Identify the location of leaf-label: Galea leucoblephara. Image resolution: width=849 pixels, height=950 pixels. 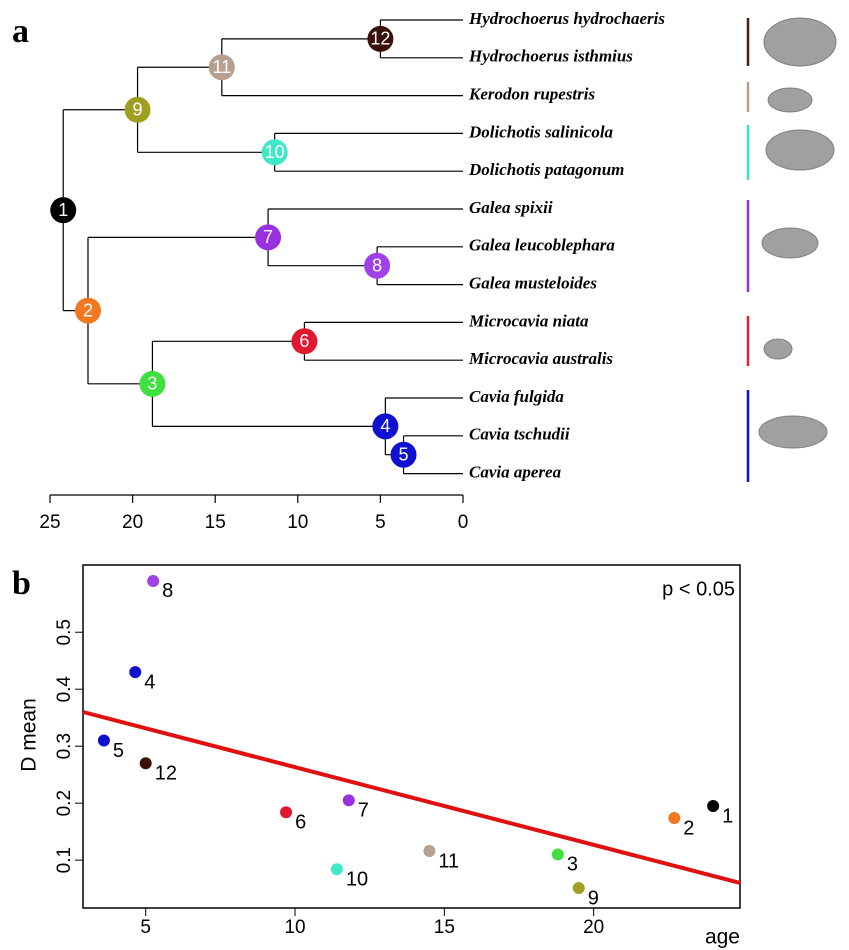
(542, 245).